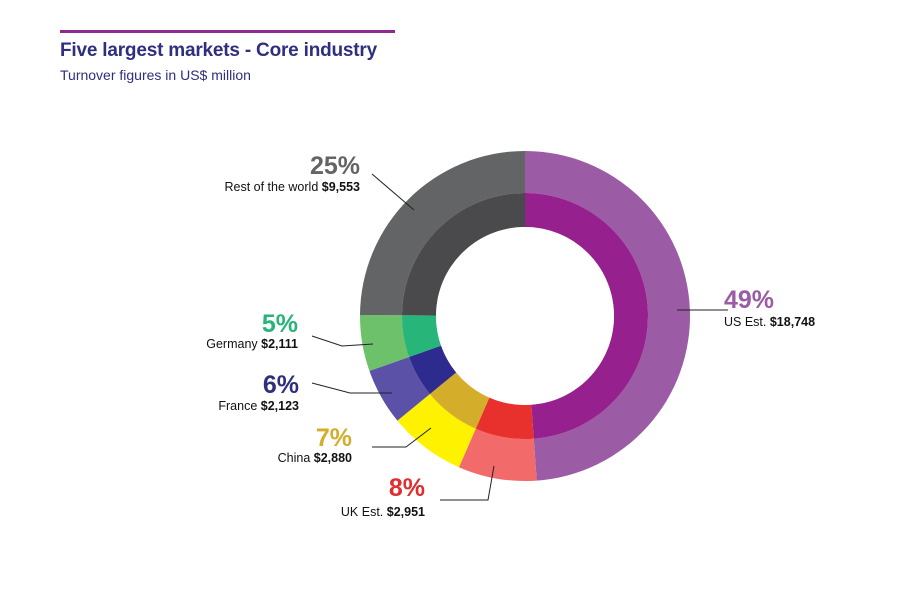 The image size is (904, 598). Describe the element at coordinates (433, 370) in the screenshot. I see `slice-inner-france` at that location.